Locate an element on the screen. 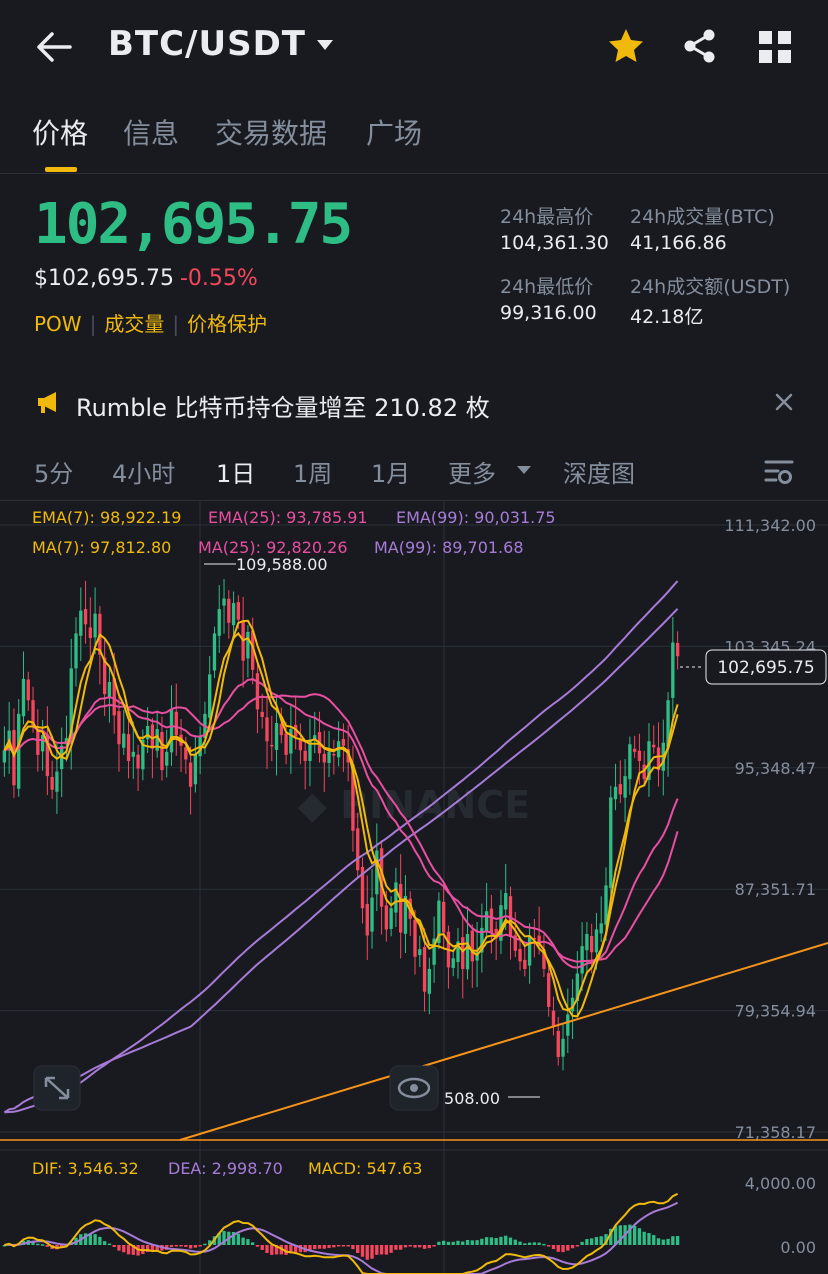 The height and width of the screenshot is (1274, 828). eye-icon is located at coordinates (414, 1088).